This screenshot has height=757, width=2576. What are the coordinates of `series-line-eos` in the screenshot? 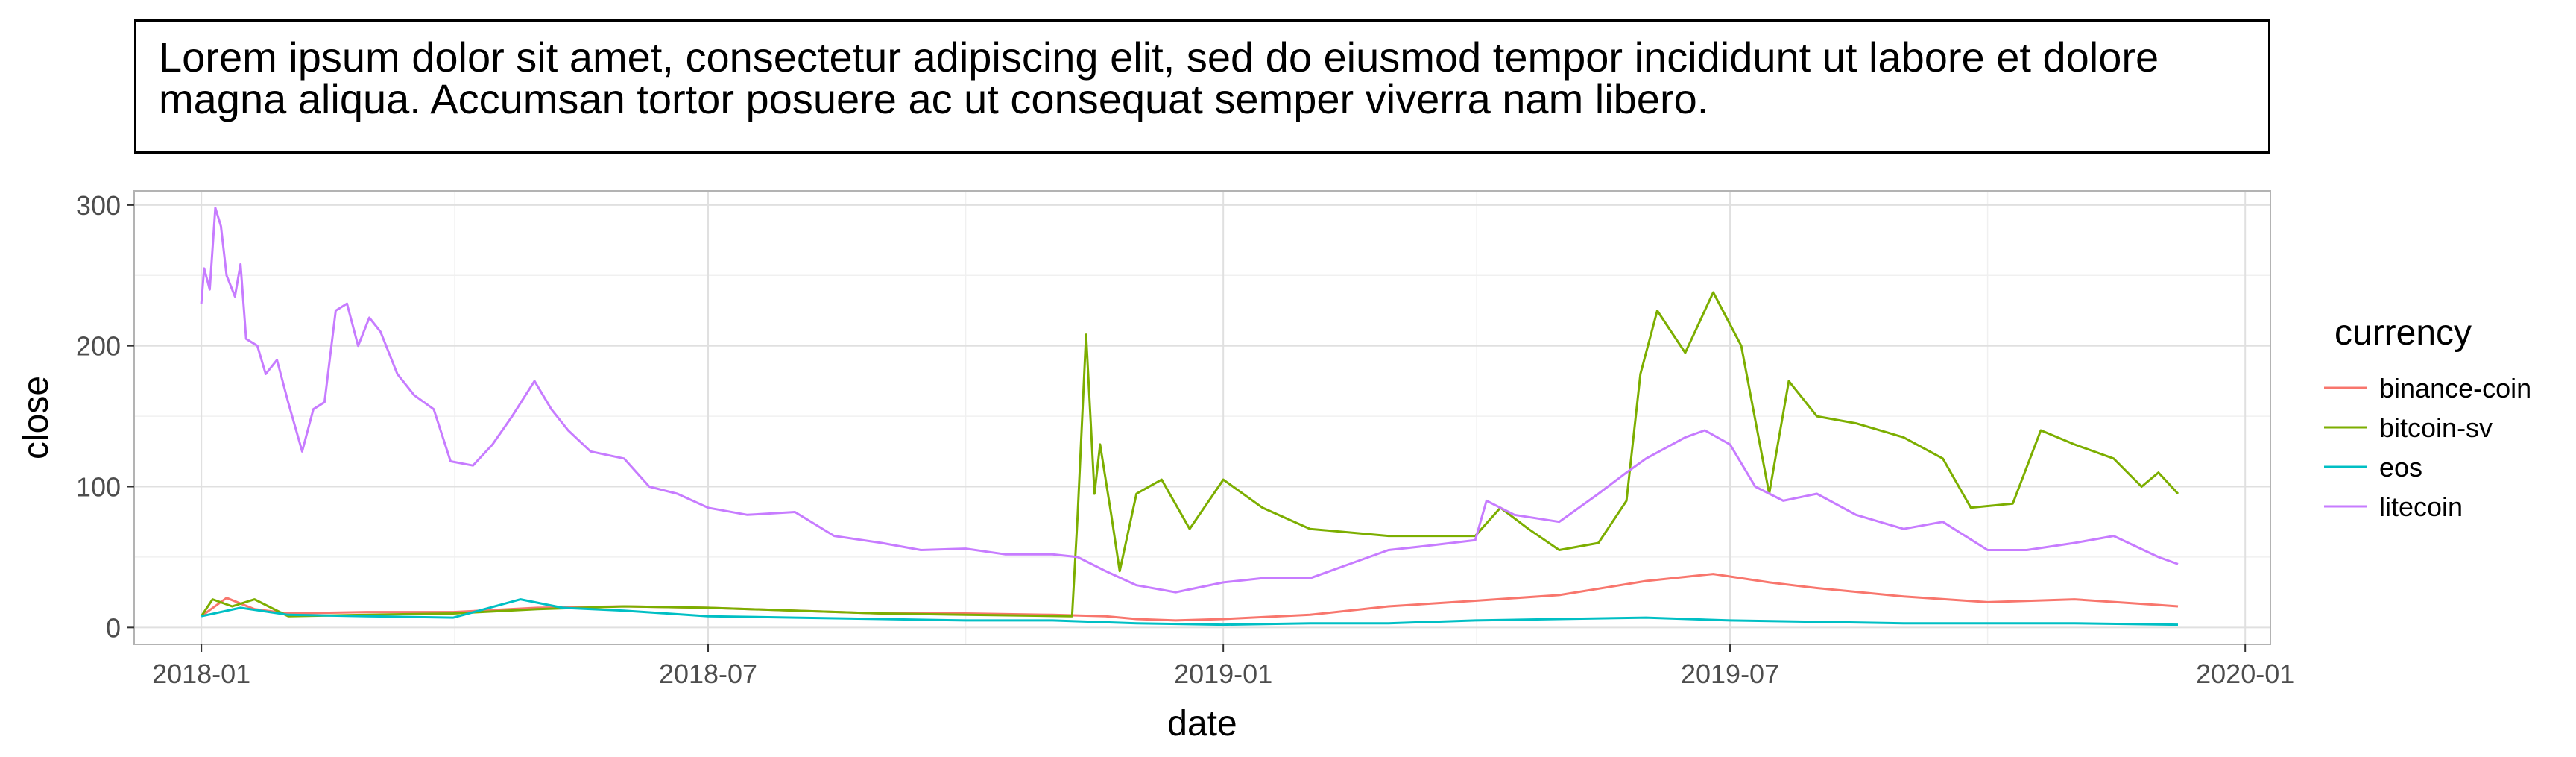 It's located at (1190, 612).